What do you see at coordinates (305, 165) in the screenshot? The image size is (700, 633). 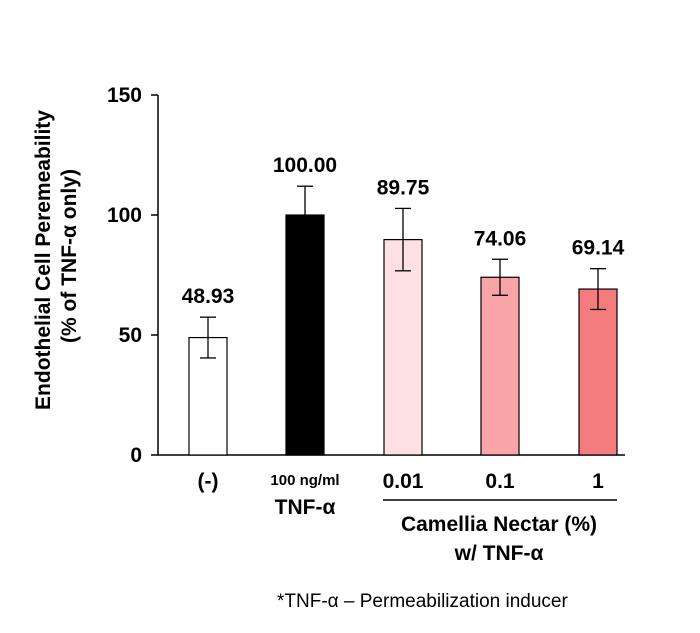 I see `value-label-1: 100.00` at bounding box center [305, 165].